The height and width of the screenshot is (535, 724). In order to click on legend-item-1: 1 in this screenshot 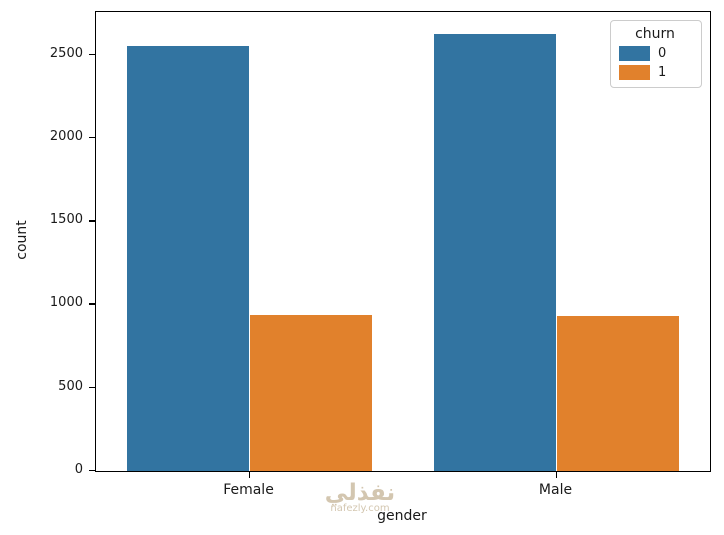, I will do `click(655, 72)`.